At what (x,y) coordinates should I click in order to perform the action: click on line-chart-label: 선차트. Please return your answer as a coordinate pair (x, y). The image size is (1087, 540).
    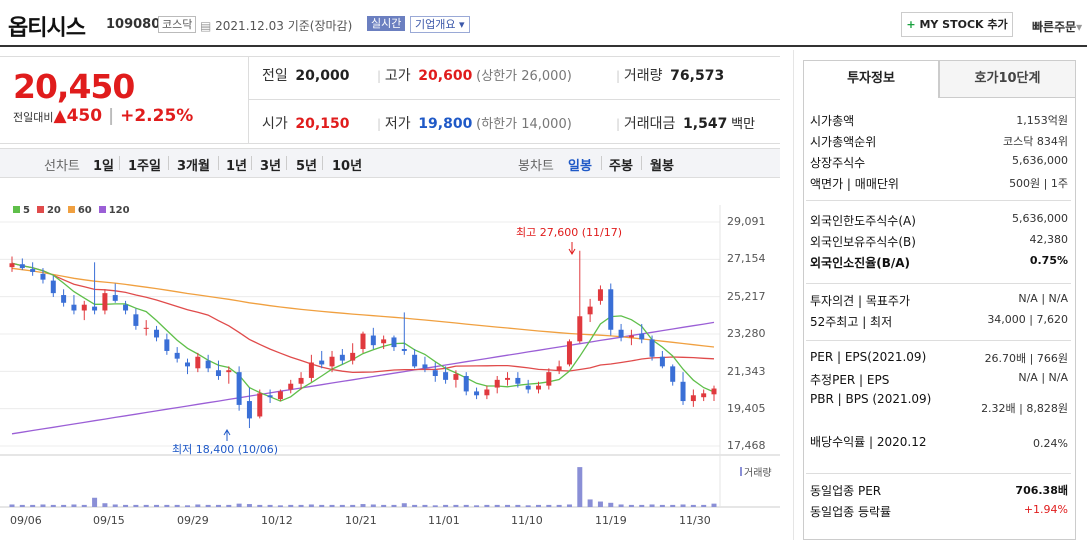
    Looking at the image, I should click on (62, 166).